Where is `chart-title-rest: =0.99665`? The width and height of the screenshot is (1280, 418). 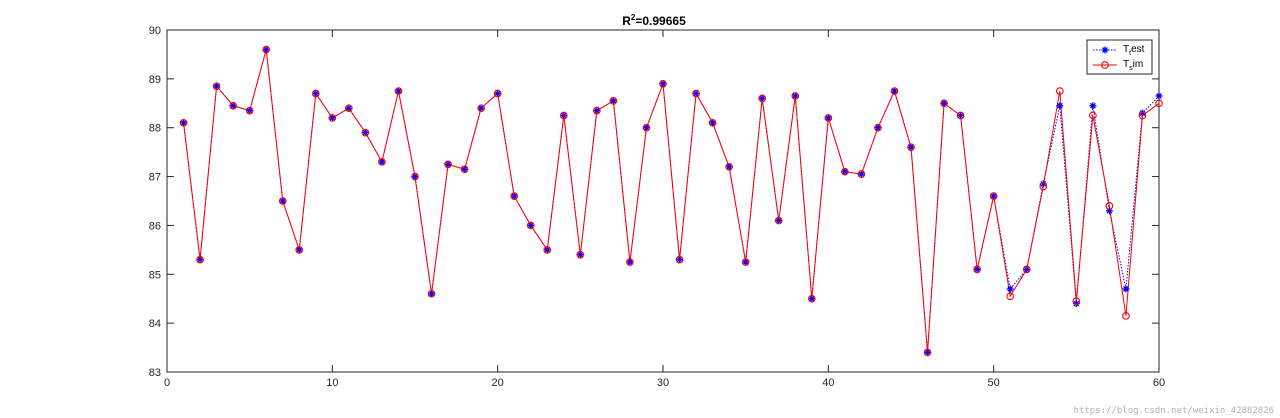
chart-title-rest: =0.99665 is located at coordinates (660, 21).